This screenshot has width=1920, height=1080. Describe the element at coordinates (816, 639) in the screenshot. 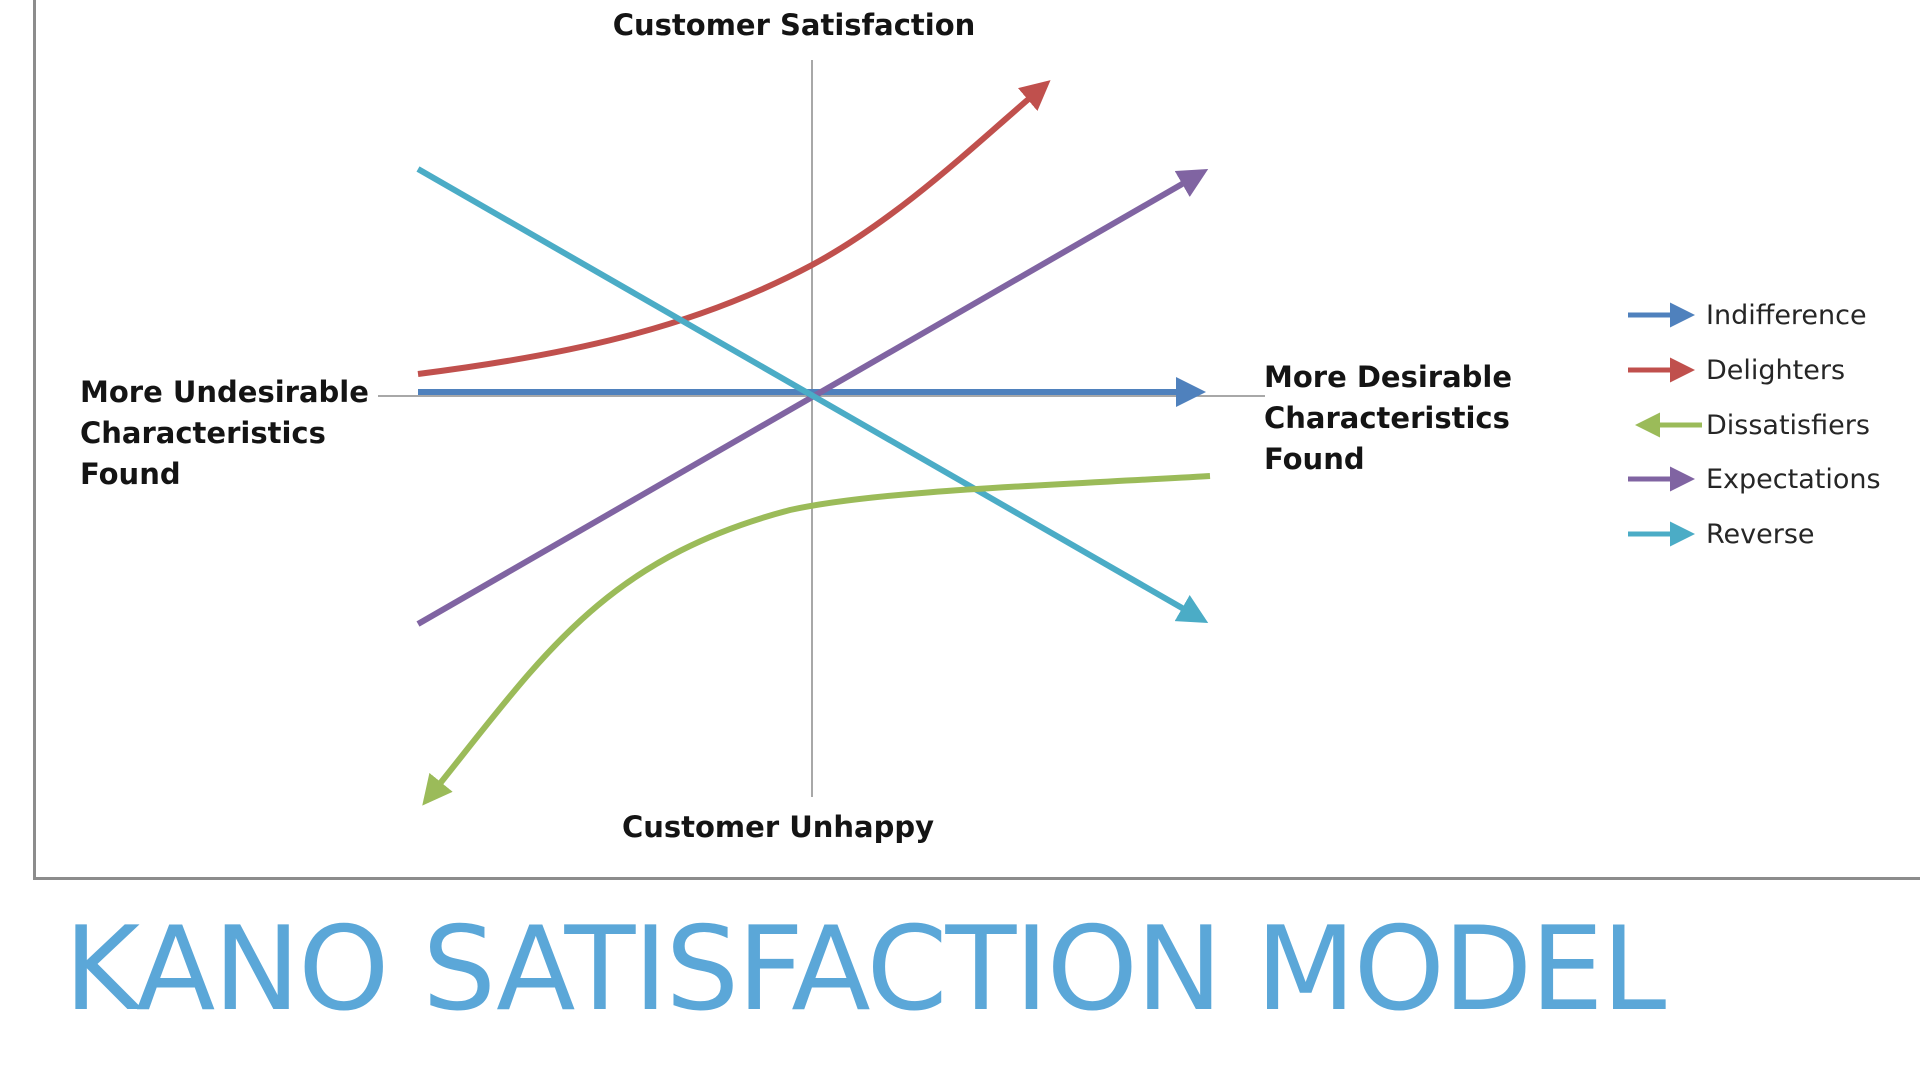

I see `dissatisfiers-curve` at that location.